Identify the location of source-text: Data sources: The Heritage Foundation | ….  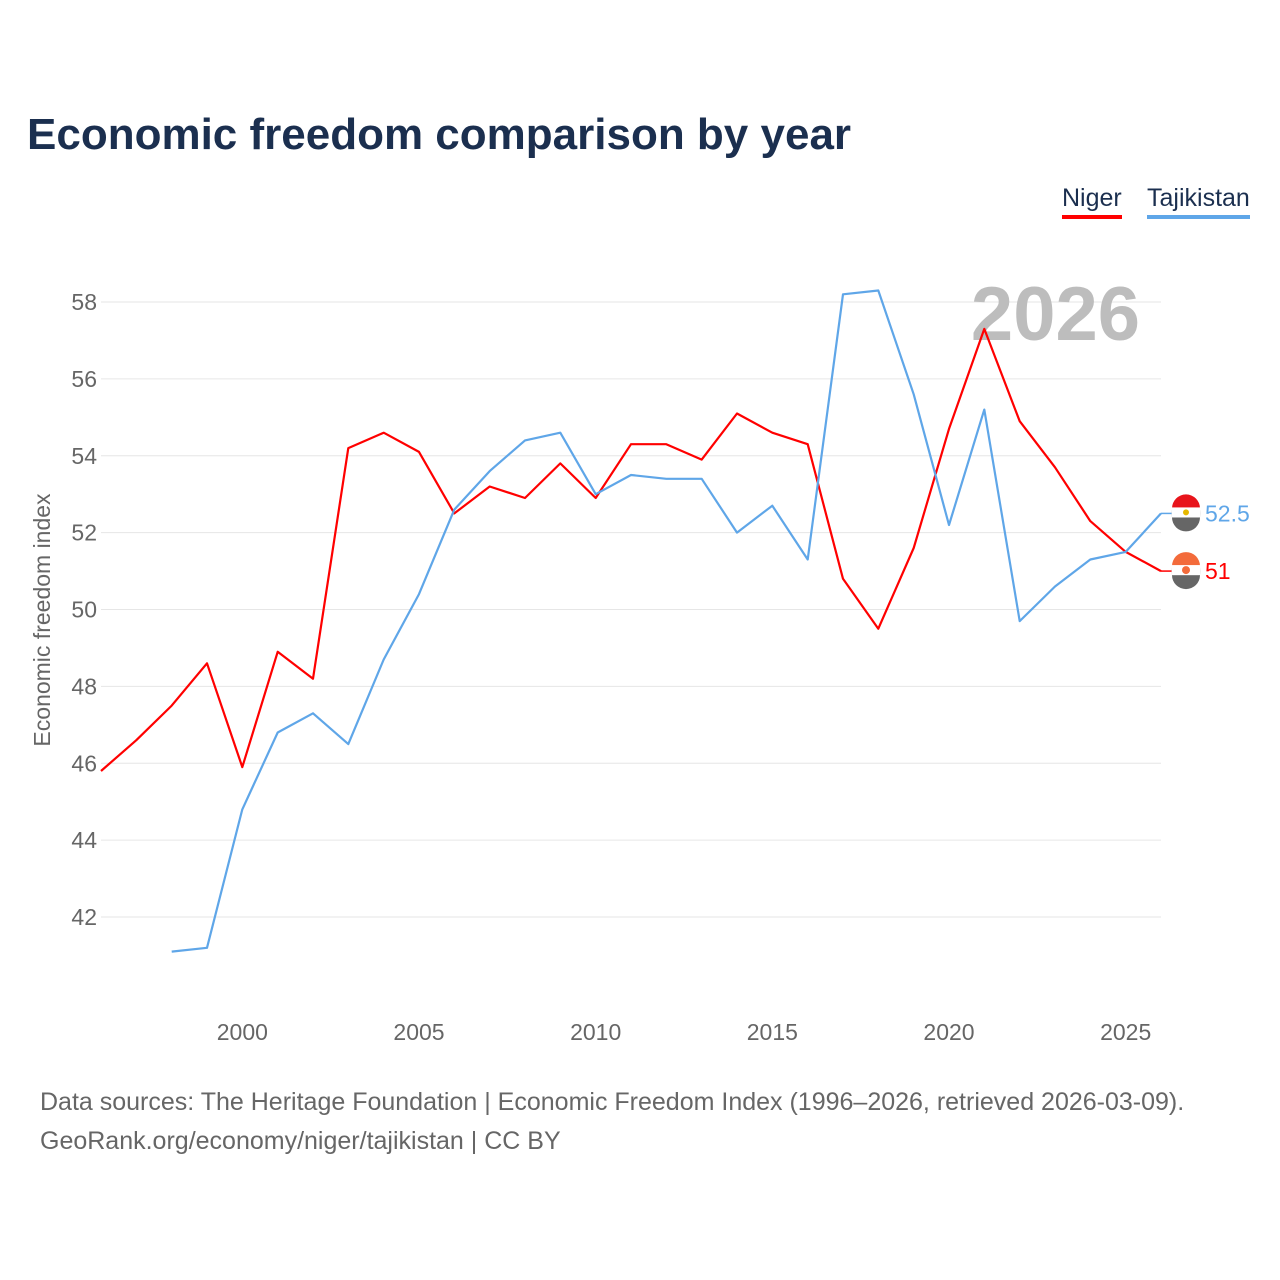
(612, 1102).